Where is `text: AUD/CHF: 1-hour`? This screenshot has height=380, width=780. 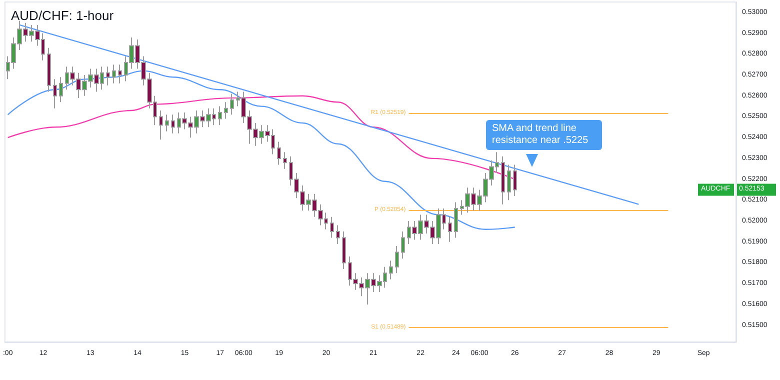 text: AUD/CHF: 1-hour is located at coordinates (62, 15).